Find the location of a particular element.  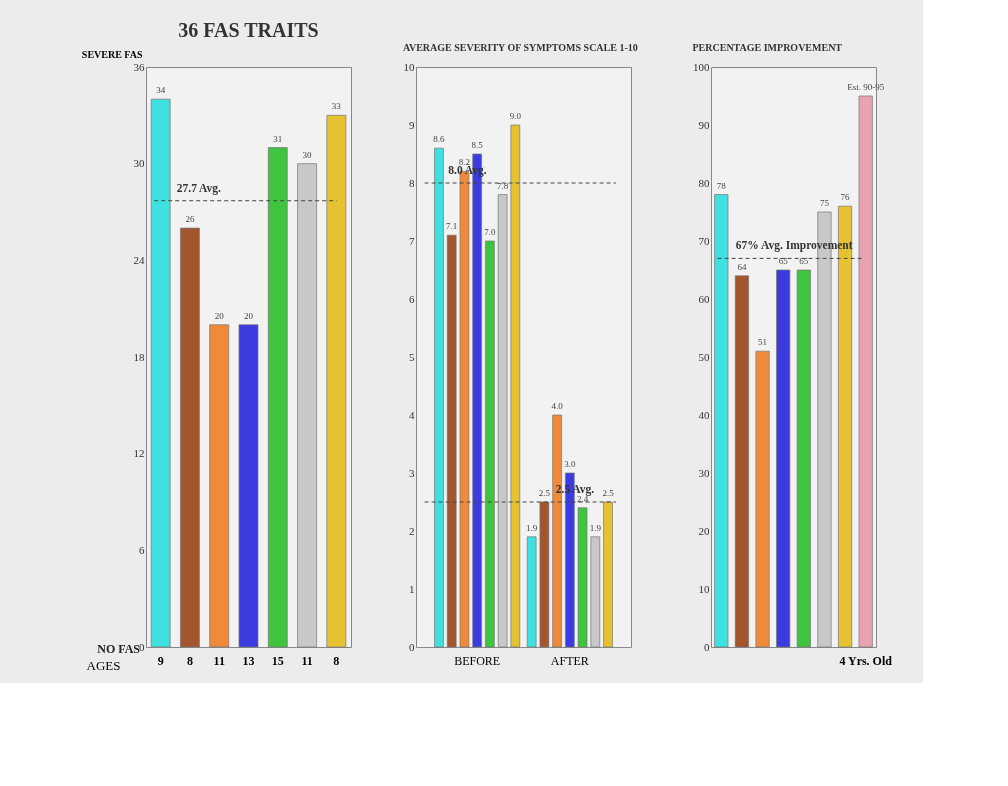

text: NO FAS is located at coordinates (119, 649).